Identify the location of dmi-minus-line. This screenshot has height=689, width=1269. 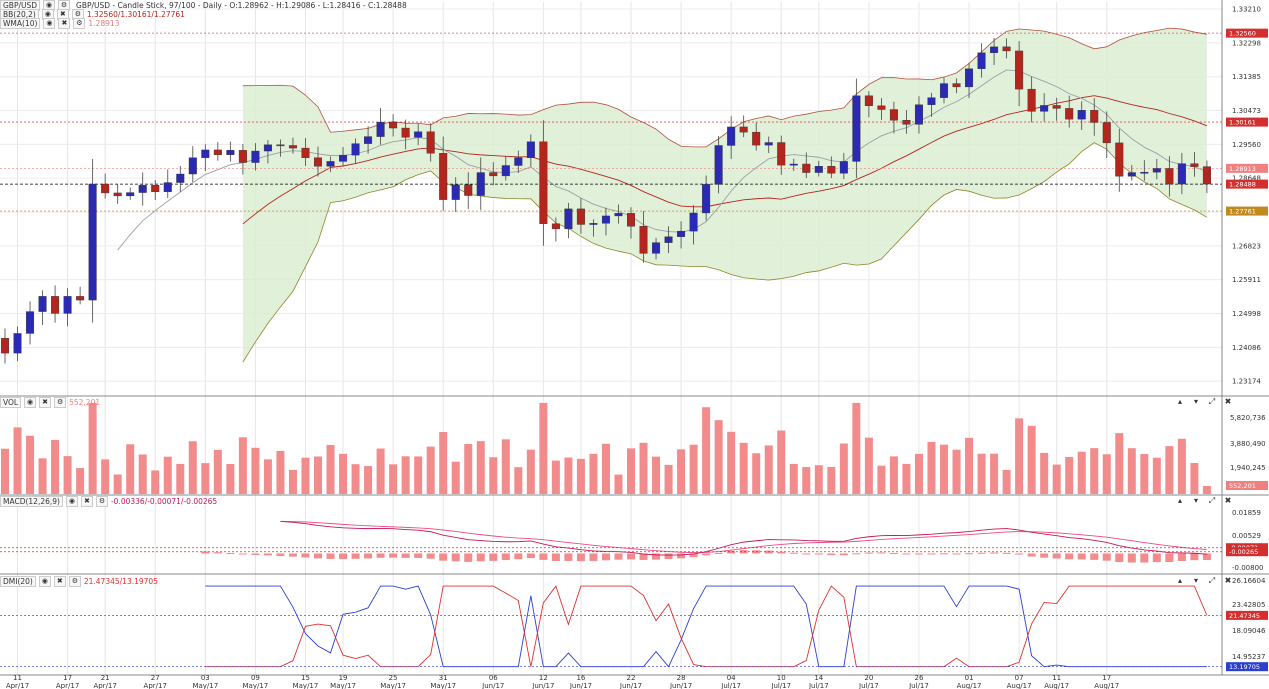
(706, 626).